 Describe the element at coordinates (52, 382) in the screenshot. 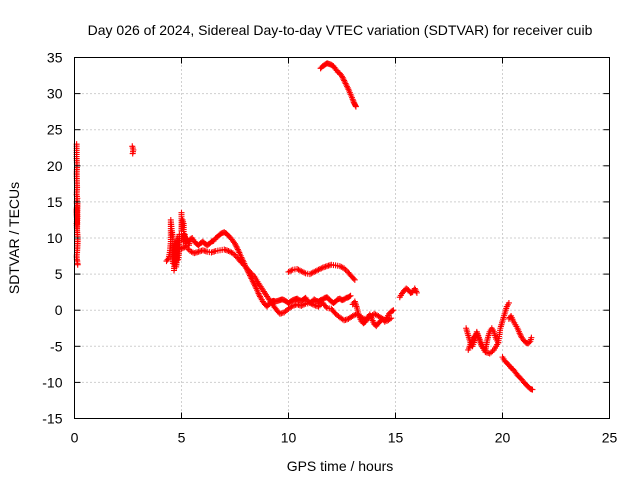

I see `y-tick-label: -10` at that location.